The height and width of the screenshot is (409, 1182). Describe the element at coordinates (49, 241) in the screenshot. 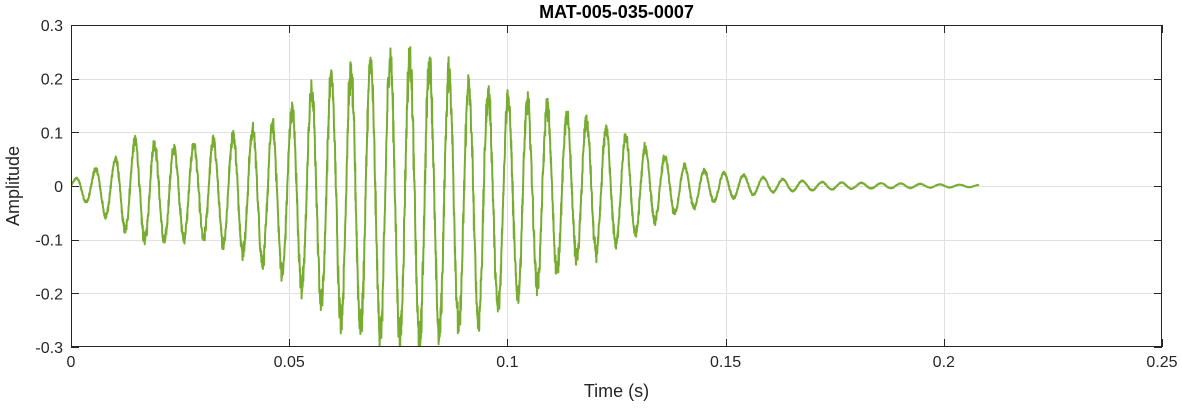

I see `y-tick-label: -0.1` at that location.